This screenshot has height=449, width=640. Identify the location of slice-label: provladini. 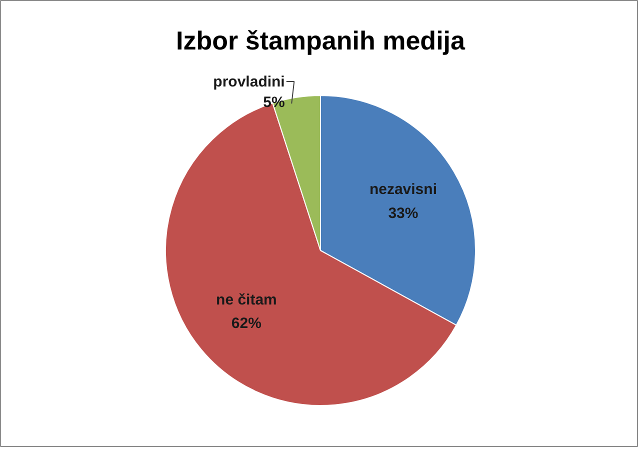
(249, 82).